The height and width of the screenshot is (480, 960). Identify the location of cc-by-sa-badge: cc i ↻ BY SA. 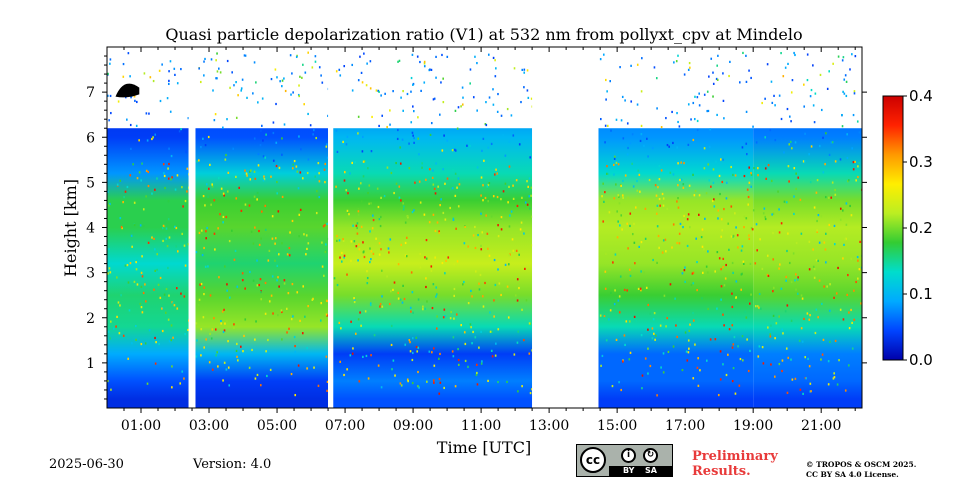
(624, 460).